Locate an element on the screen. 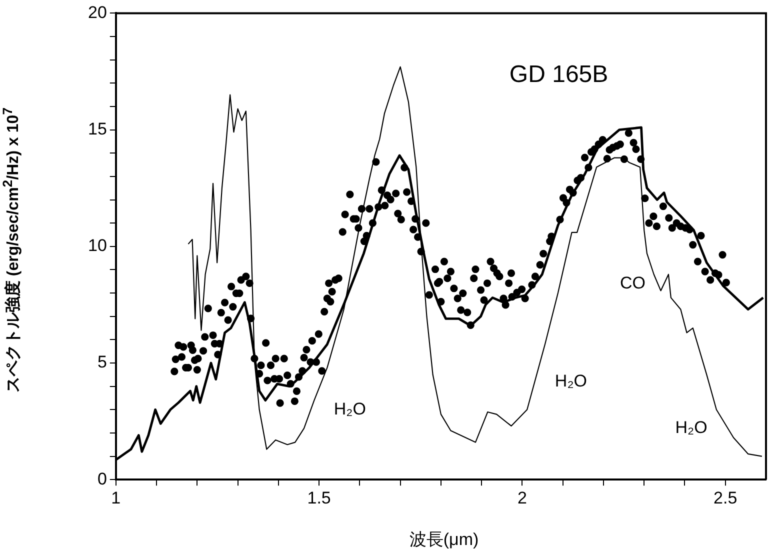 Image resolution: width=771 pixels, height=558 pixels. y-tick-label: 15 is located at coordinates (97, 128).